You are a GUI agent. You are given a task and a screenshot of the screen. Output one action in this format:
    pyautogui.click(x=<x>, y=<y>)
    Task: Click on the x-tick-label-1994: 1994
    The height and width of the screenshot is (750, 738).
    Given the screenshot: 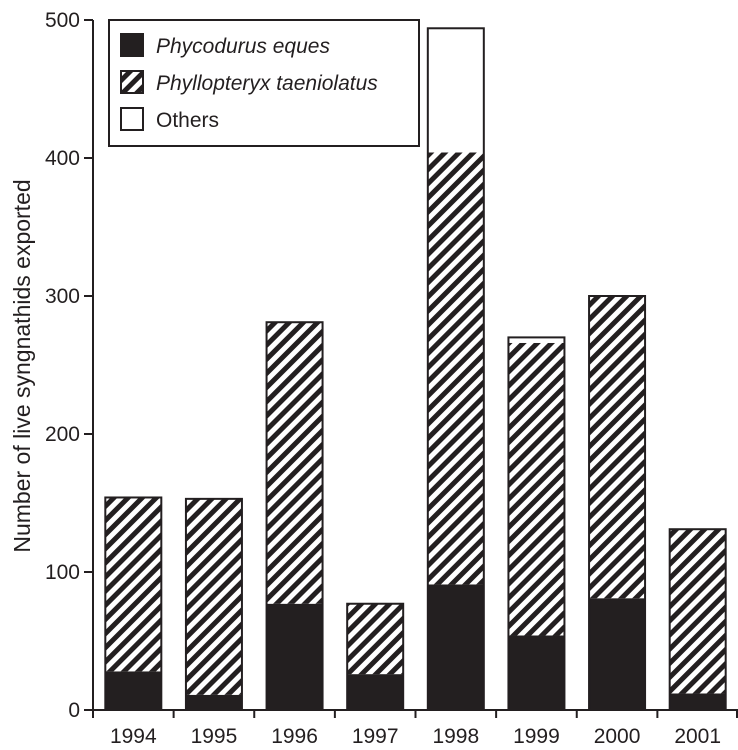 What is the action you would take?
    pyautogui.click(x=133, y=736)
    